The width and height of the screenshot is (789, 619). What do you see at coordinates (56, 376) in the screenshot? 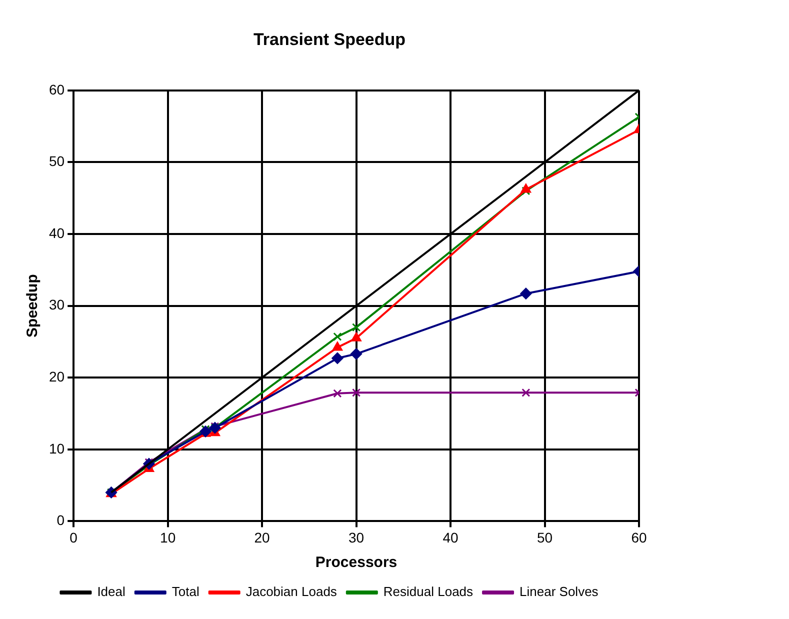
I see `y-tick-label: 20` at bounding box center [56, 376].